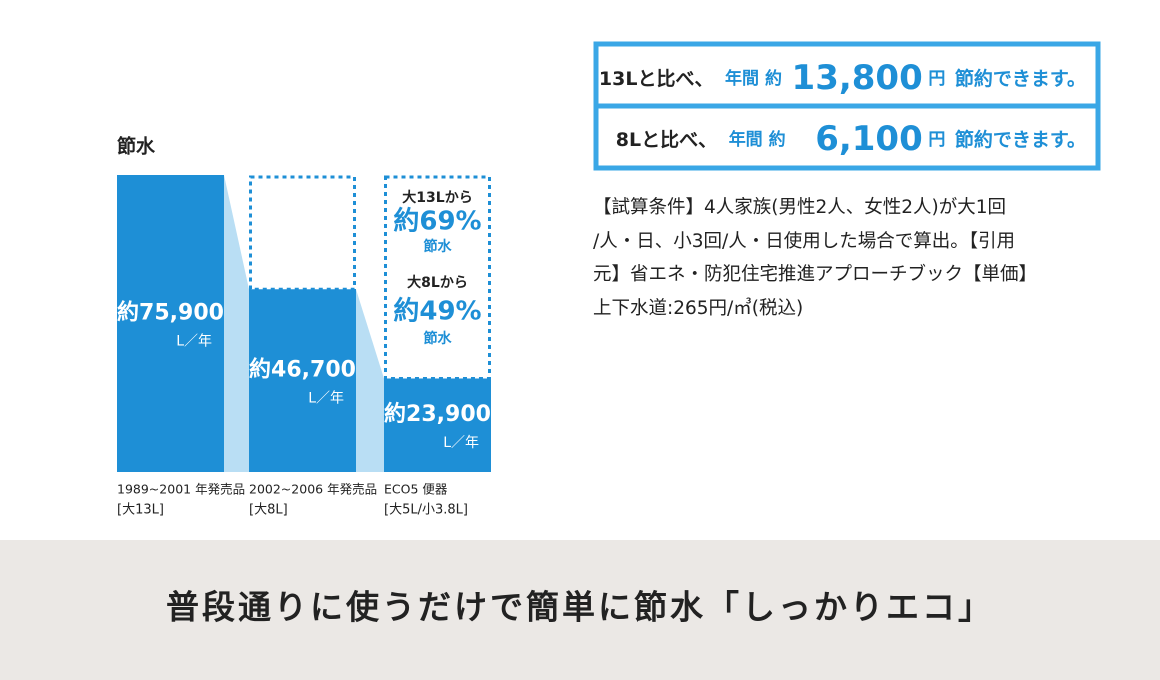 This screenshot has height=680, width=1160. I want to click on conditions-line: 上下水道:265円/㎥(税込), so click(698, 308).